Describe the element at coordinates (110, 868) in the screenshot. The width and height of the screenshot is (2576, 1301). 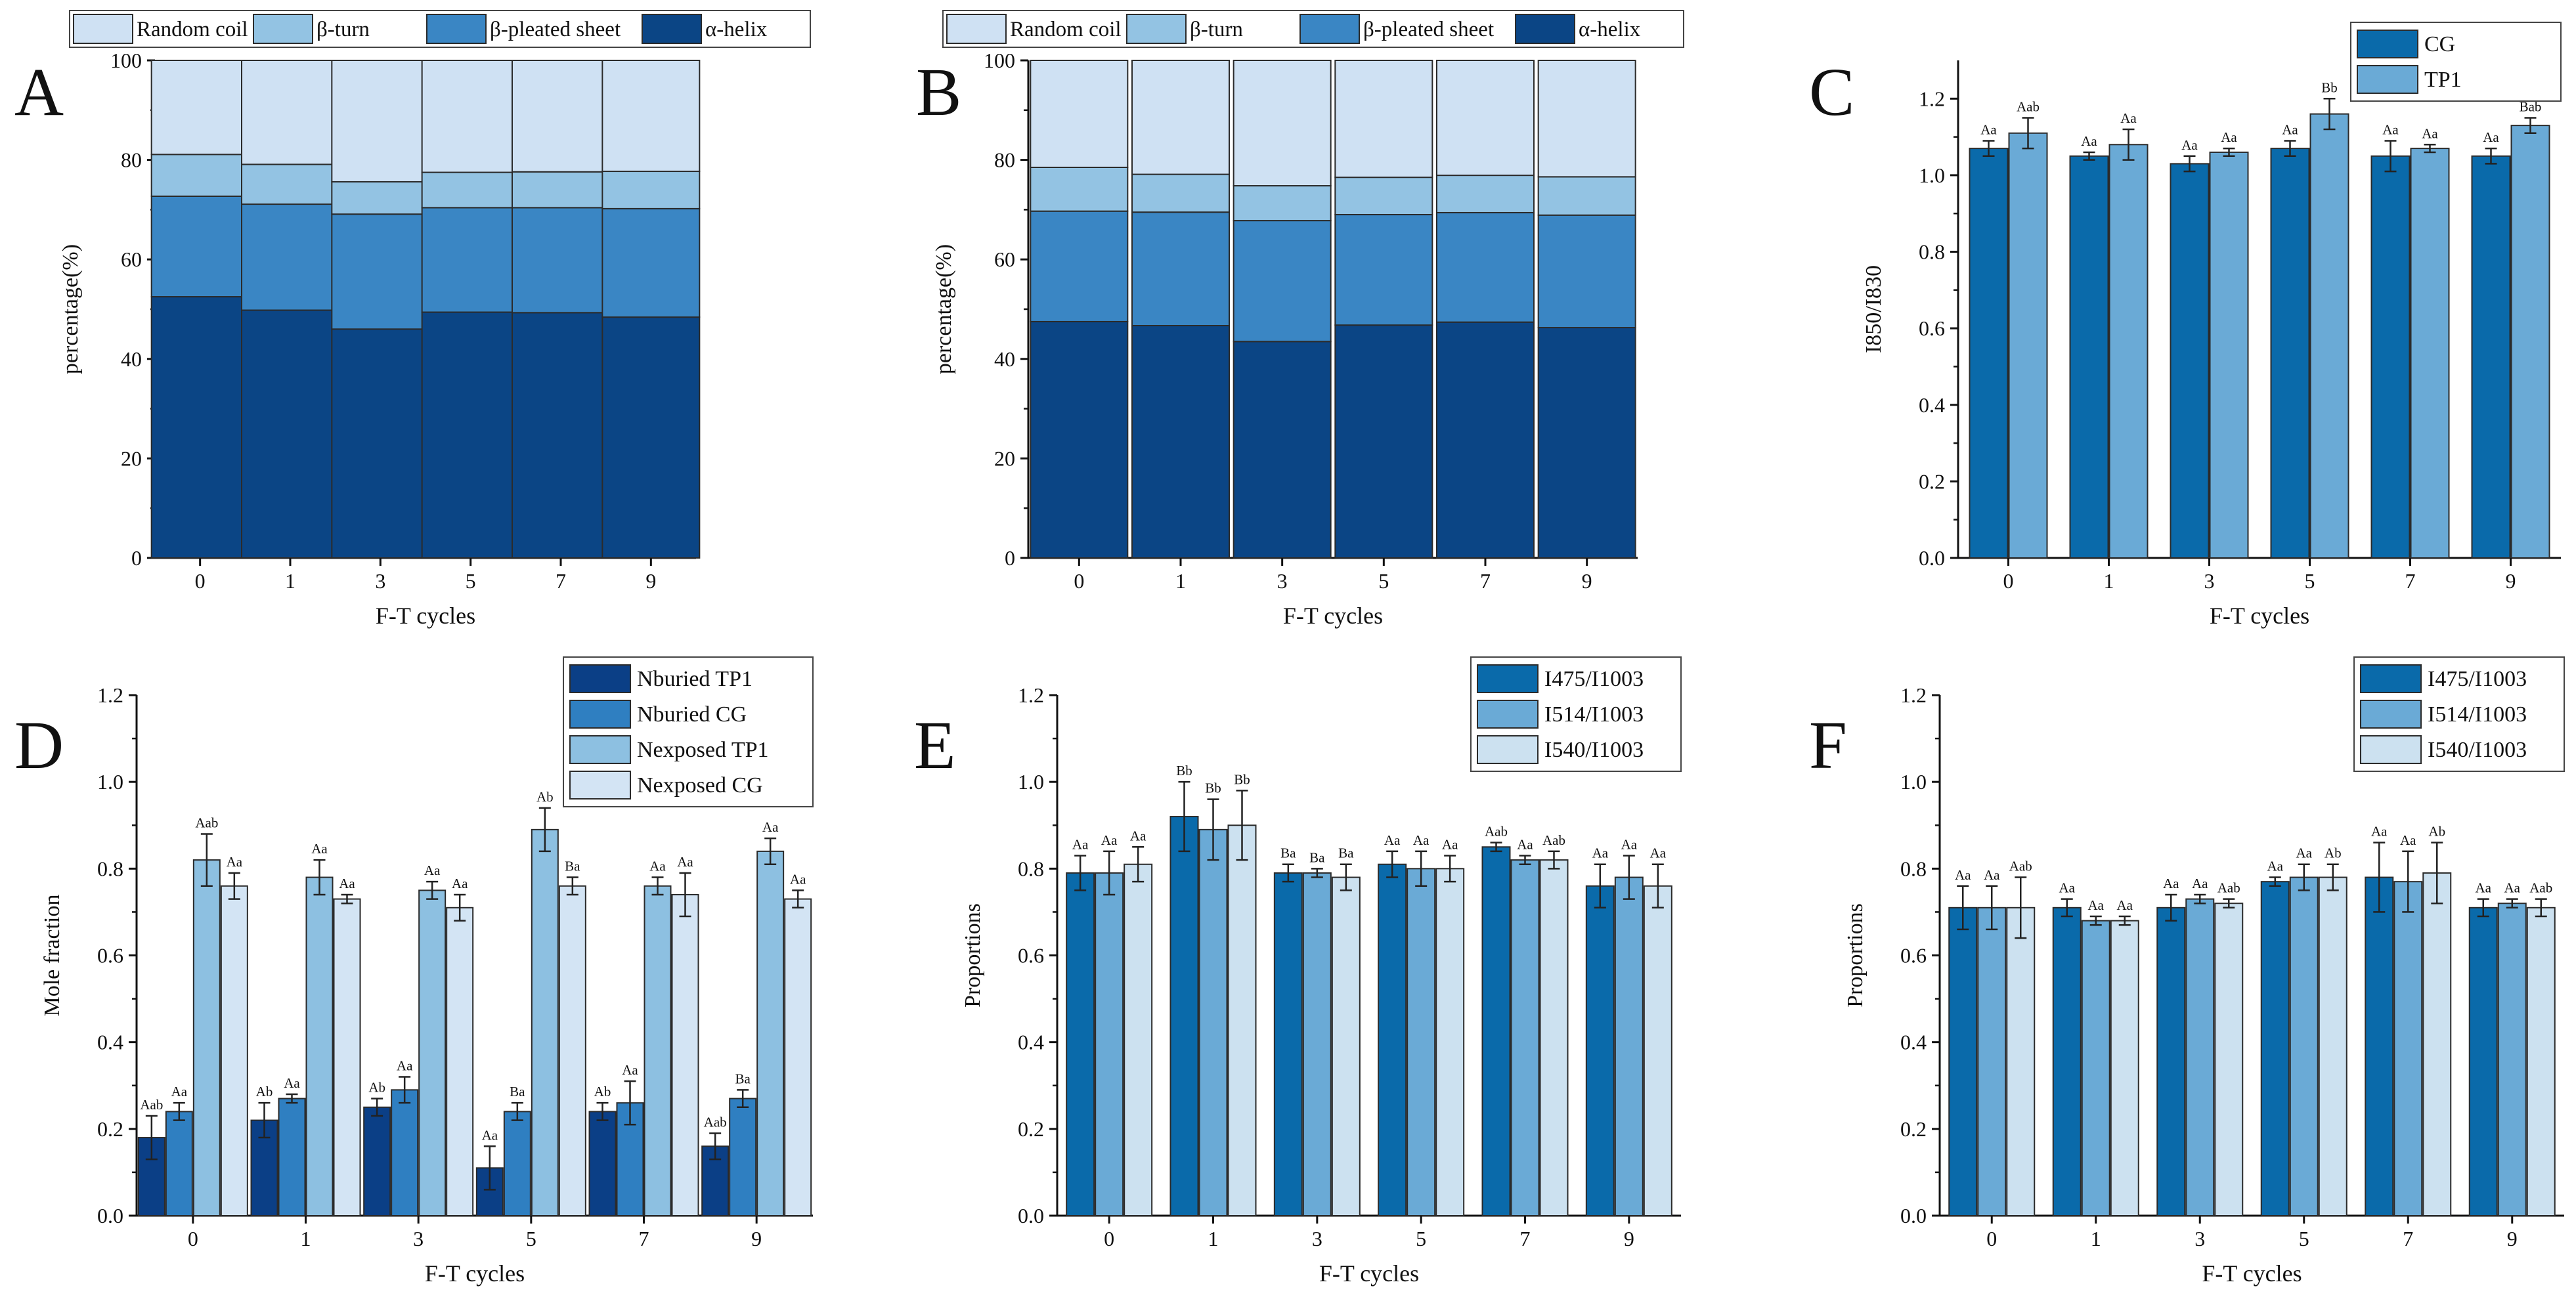
I see `y-tick-label: 0.8` at that location.